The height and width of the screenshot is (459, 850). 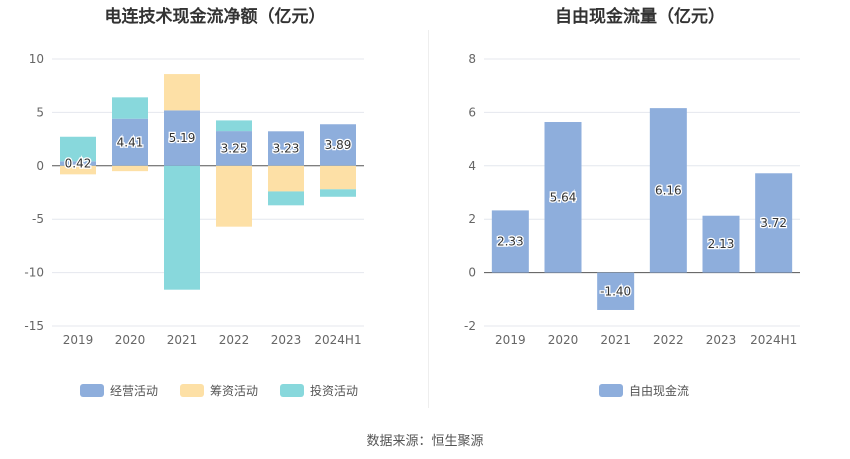 What do you see at coordinates (472, 219) in the screenshot?
I see `fcf-ytick-label: 2` at bounding box center [472, 219].